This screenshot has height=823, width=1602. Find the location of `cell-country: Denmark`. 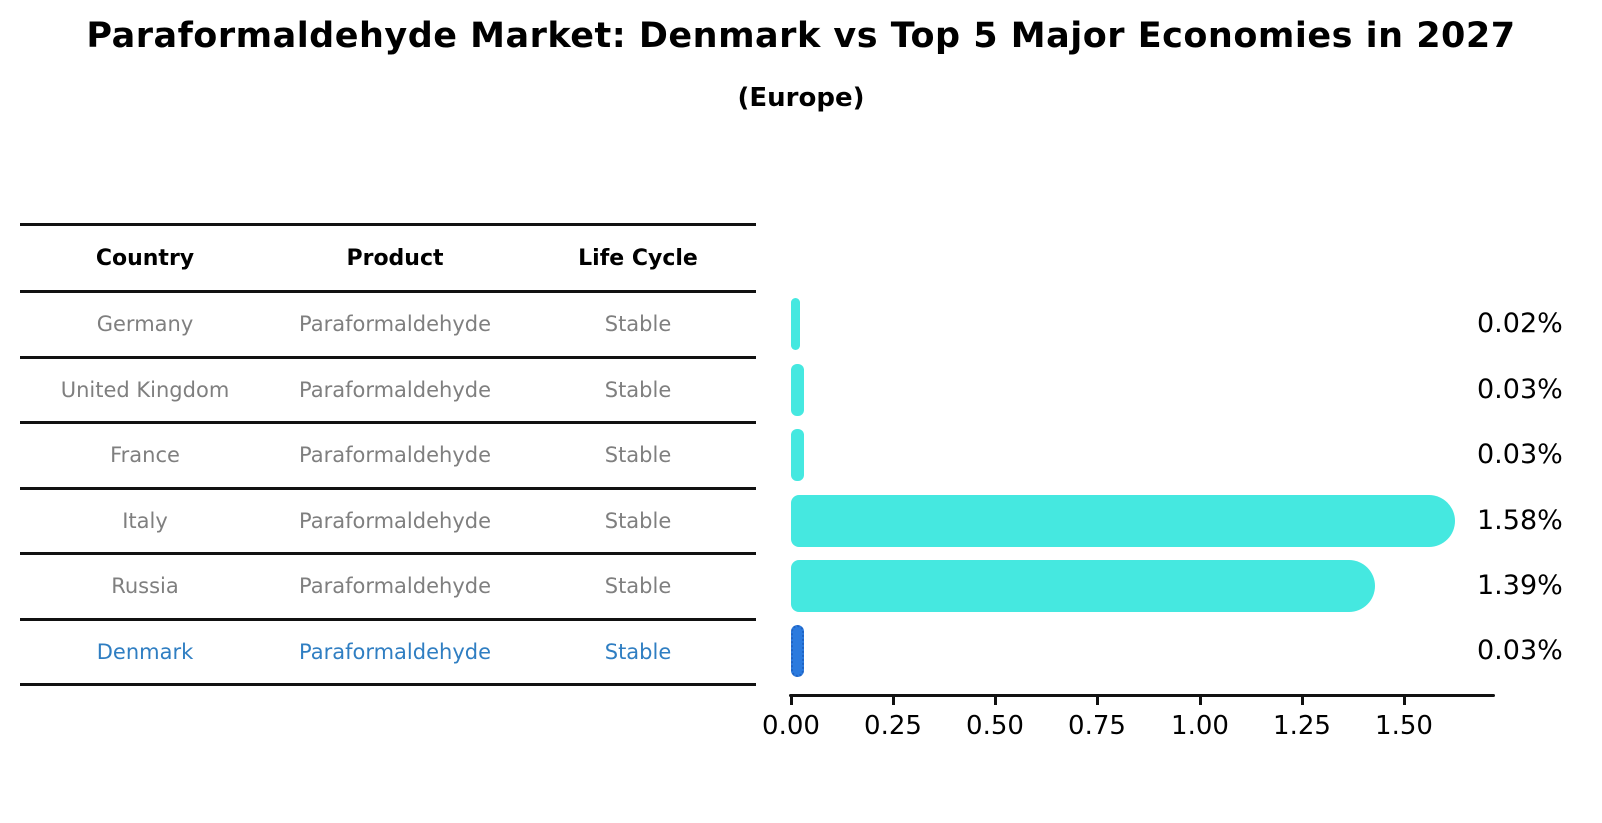

cell-country: Denmark is located at coordinates (145, 651).